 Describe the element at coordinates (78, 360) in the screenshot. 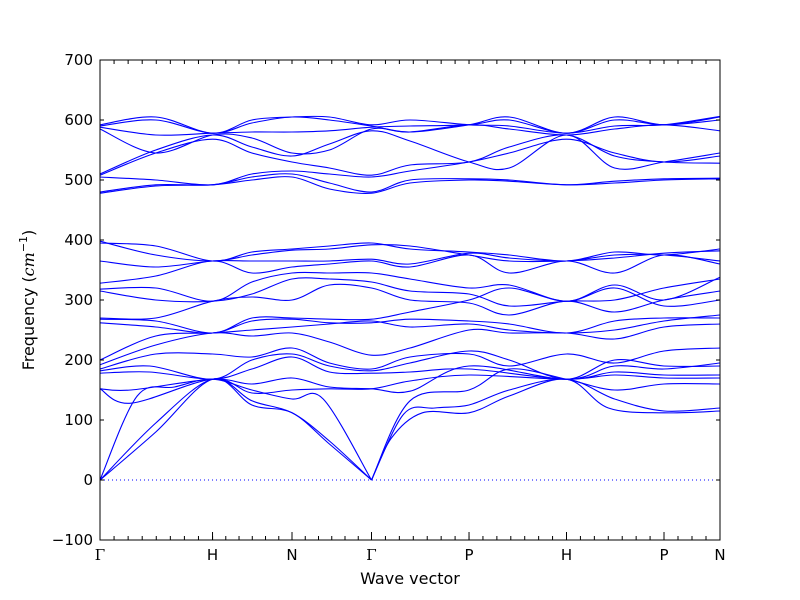

I see `y-tick-label: 200` at that location.